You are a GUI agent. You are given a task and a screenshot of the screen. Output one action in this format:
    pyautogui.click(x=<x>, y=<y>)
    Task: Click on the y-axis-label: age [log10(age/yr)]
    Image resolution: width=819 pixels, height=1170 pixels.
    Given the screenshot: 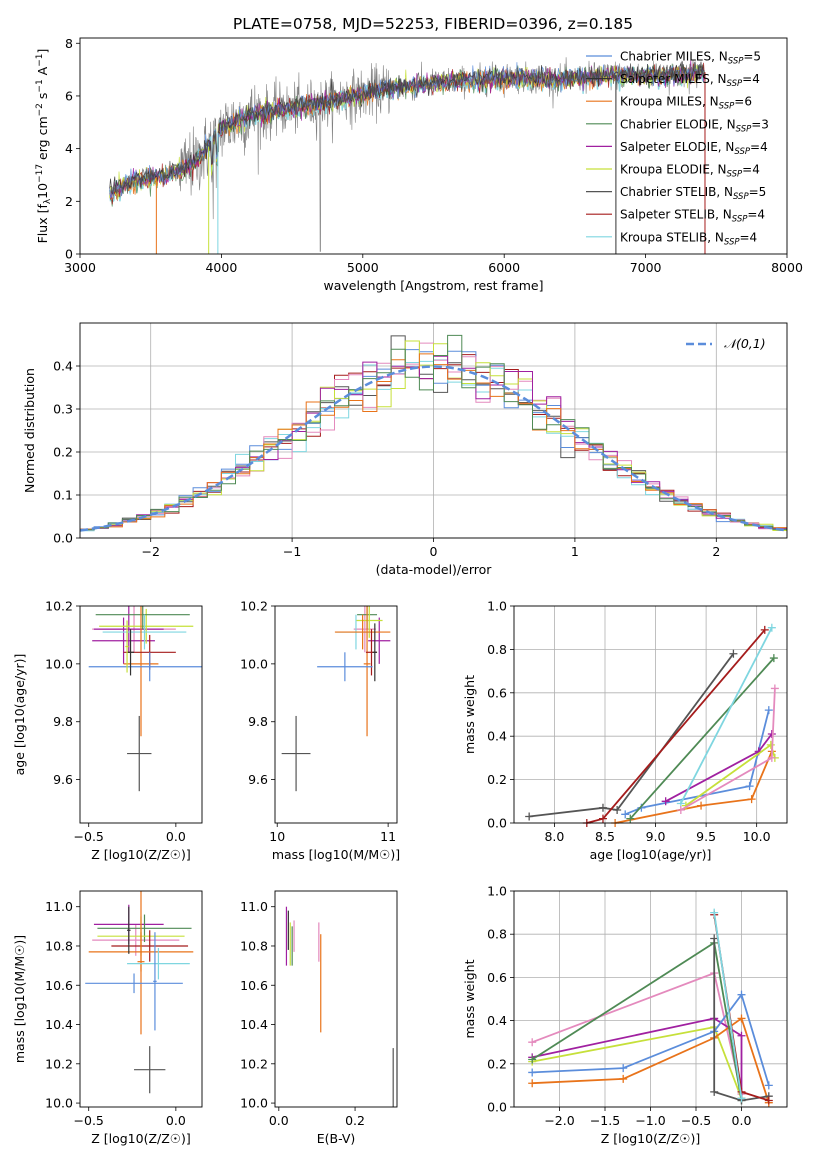 What is the action you would take?
    pyautogui.click(x=19, y=715)
    